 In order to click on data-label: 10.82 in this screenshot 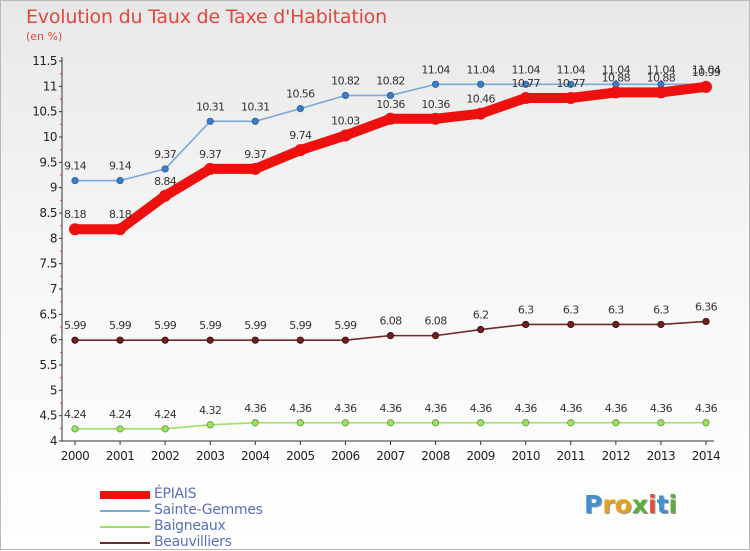, I will do `click(390, 80)`.